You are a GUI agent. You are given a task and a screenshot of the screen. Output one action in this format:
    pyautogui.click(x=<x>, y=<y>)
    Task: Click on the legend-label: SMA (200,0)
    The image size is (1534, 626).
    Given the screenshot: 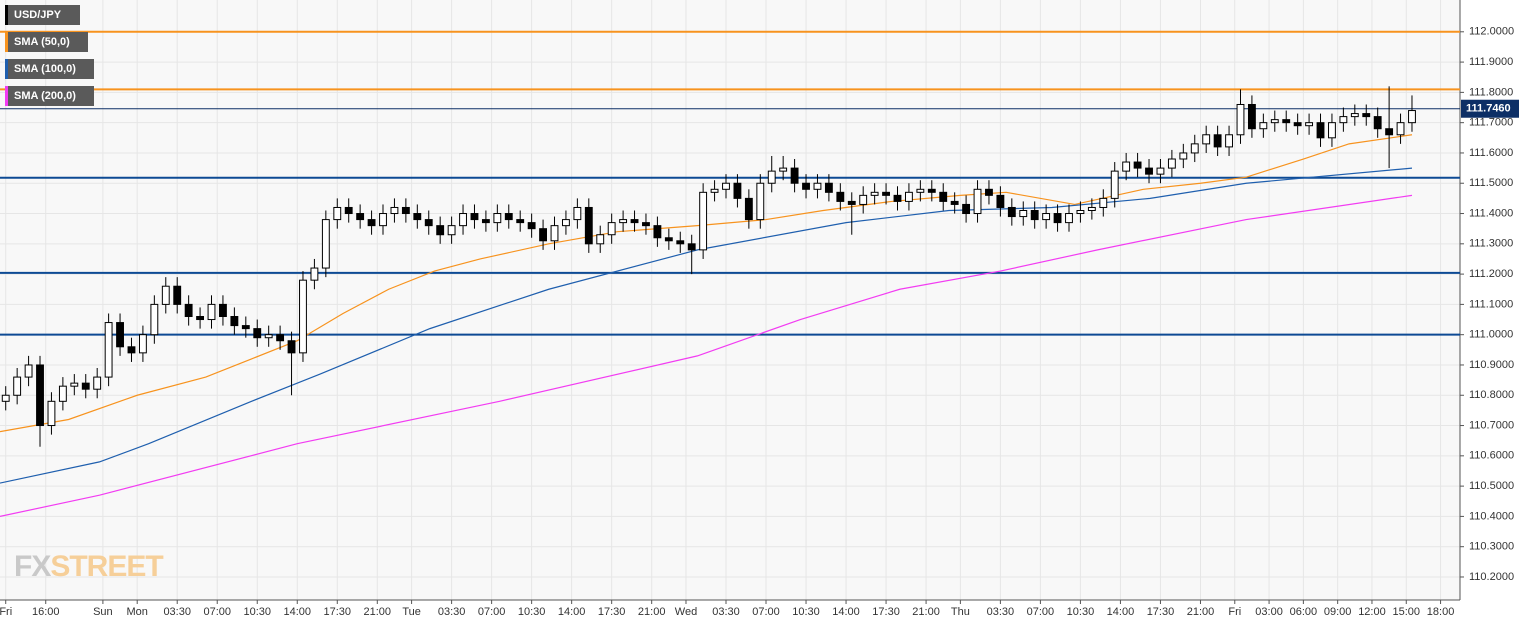 What is the action you would take?
    pyautogui.click(x=45, y=96)
    